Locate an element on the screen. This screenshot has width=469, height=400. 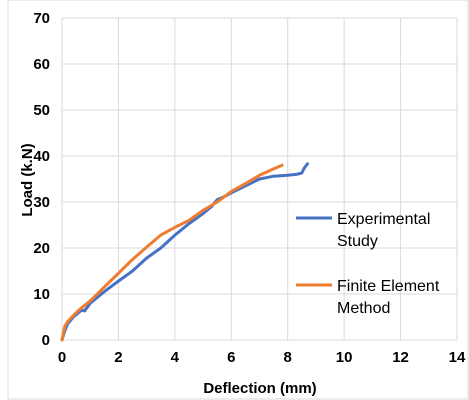
x-tick-label: 14 is located at coordinates (457, 357).